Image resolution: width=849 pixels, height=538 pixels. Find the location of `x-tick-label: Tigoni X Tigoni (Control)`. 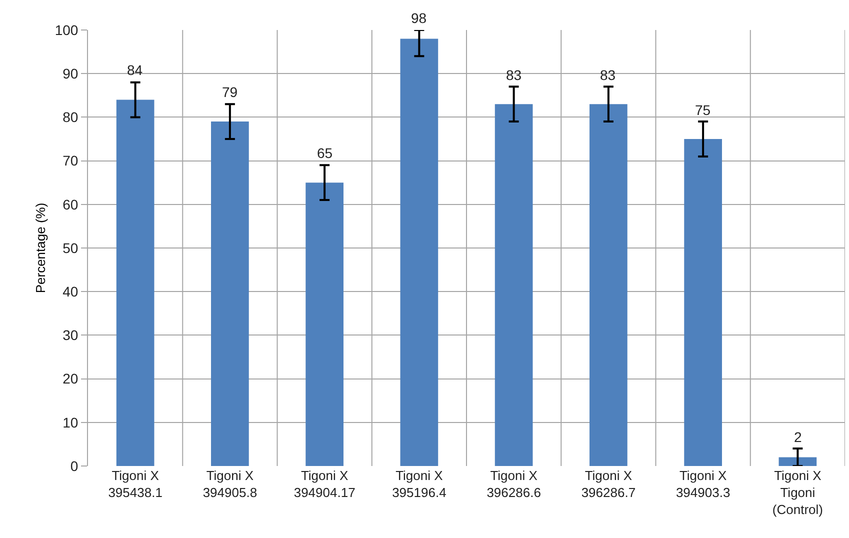

x-tick-label: Tigoni X Tigoni (Control) is located at coordinates (797, 492).